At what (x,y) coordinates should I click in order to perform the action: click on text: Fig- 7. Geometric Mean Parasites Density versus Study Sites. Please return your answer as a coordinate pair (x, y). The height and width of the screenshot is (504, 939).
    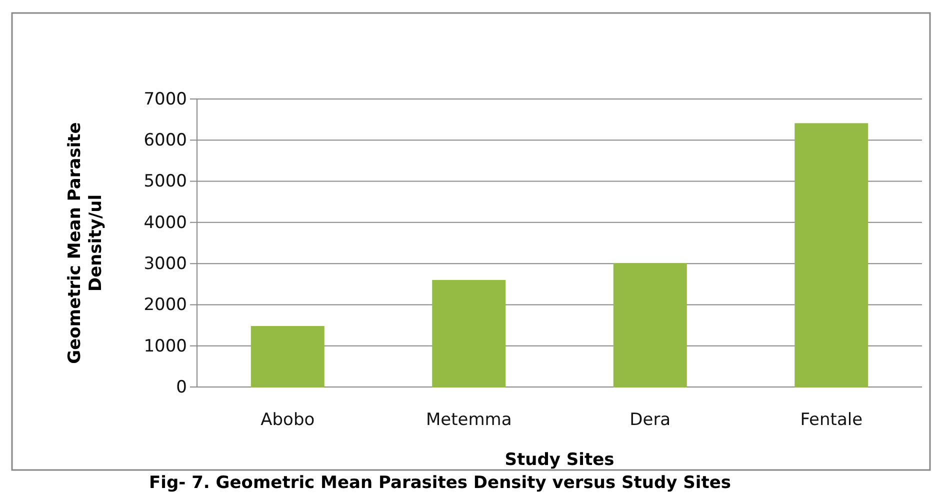
    Looking at the image, I should click on (440, 483).